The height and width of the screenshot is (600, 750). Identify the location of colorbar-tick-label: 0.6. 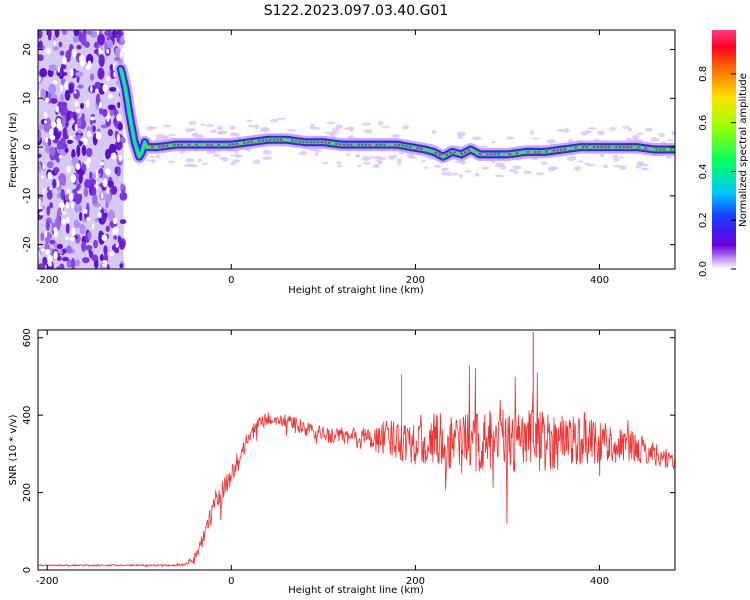
(703, 123).